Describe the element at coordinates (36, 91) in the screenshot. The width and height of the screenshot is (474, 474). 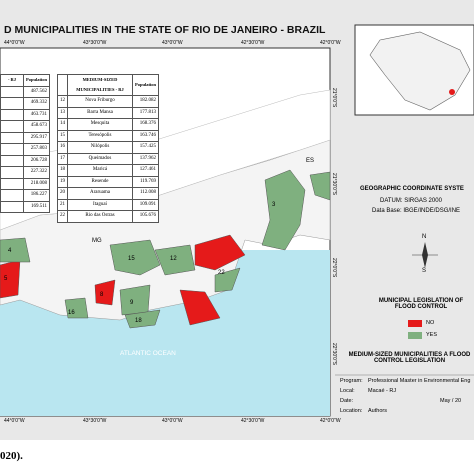
I see `cell: 487.562` at that location.